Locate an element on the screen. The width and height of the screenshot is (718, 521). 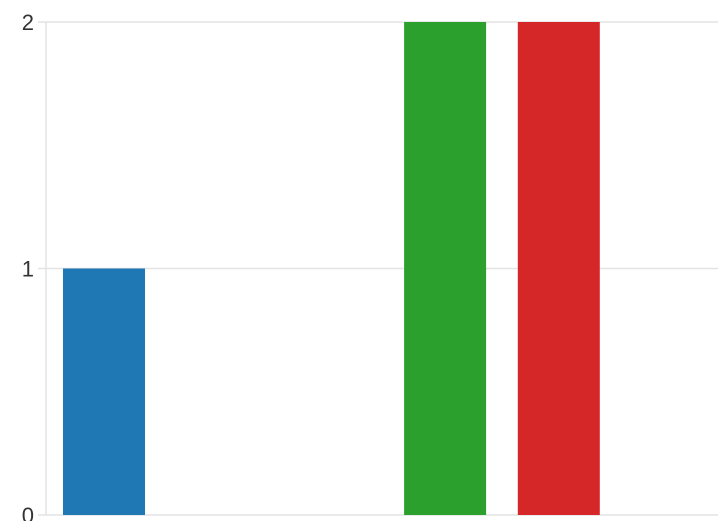
y-tick-label: 1 is located at coordinates (28, 269).